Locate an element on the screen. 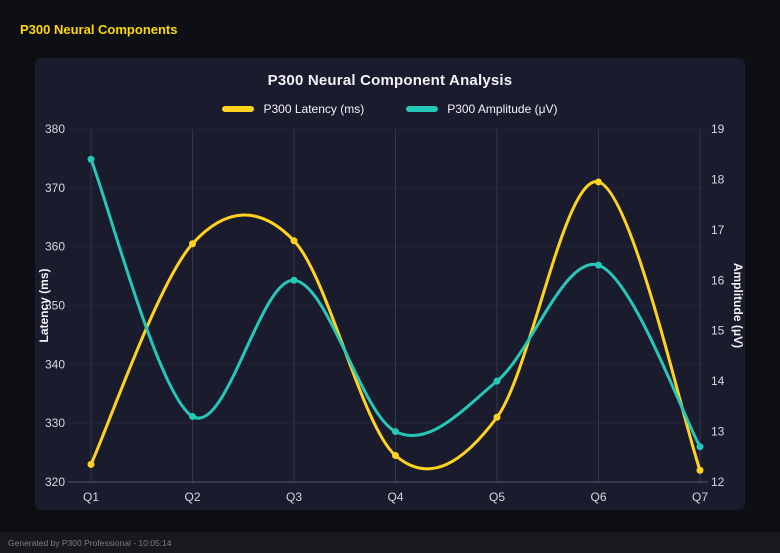  chart-title: P300 Neural Component Analysis is located at coordinates (390, 80).